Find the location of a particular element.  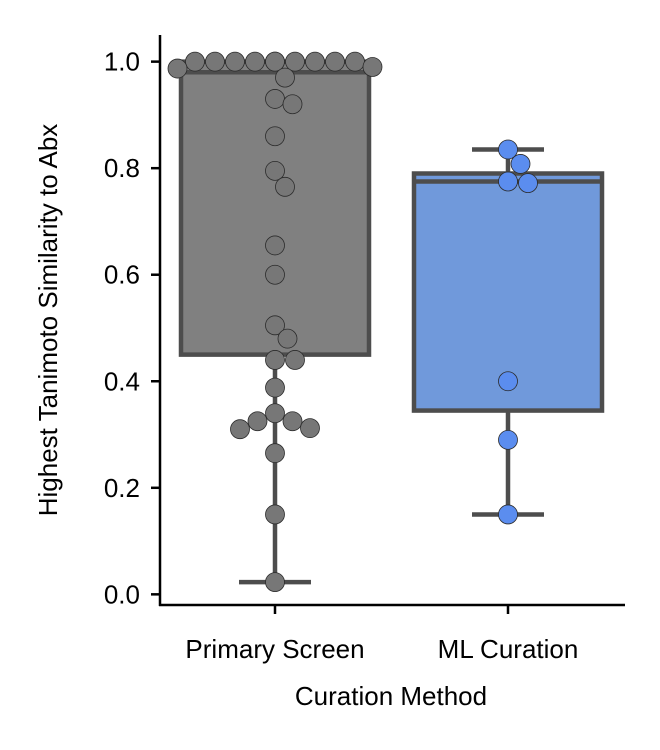

x-tick-label: ML Curation is located at coordinates (508, 649).